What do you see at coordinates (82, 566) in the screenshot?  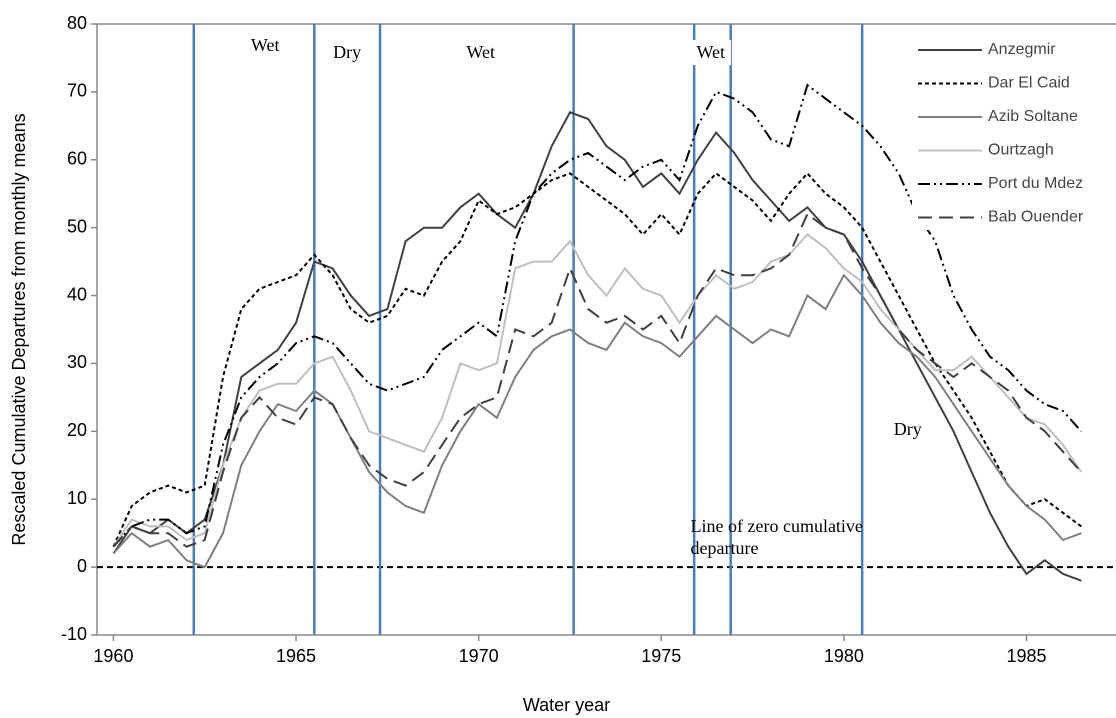 I see `y-tick-label: 0` at bounding box center [82, 566].